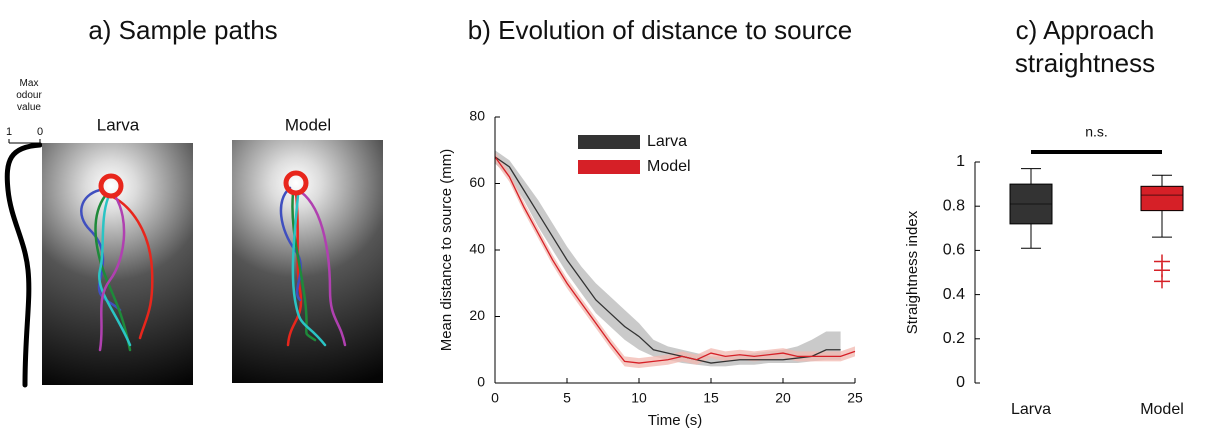 Image resolution: width=1215 pixels, height=433 pixels. What do you see at coordinates (1096, 132) in the screenshot?
I see `annotation: n.s.` at bounding box center [1096, 132].